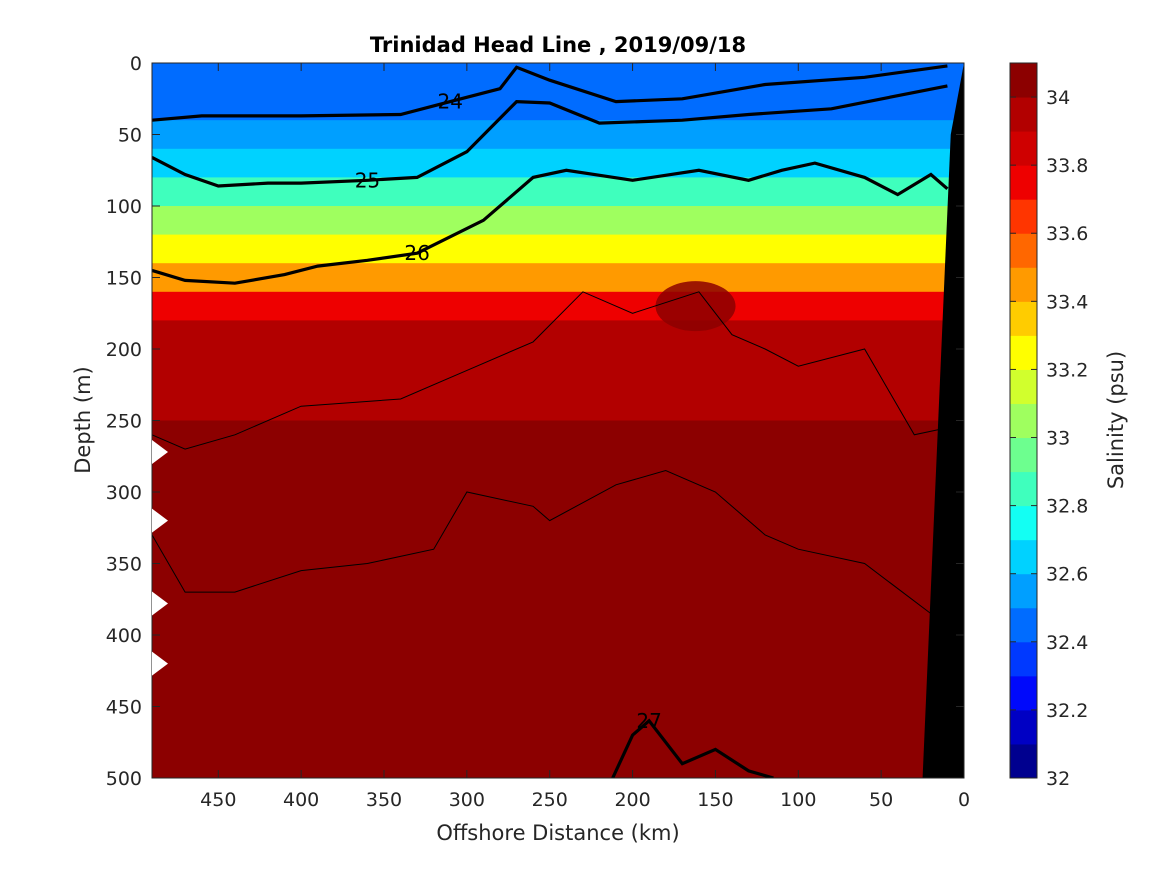 Image resolution: width=1167 pixels, height=875 pixels. Describe the element at coordinates (124, 493) in the screenshot. I see `y-tick-label: 300` at that location.